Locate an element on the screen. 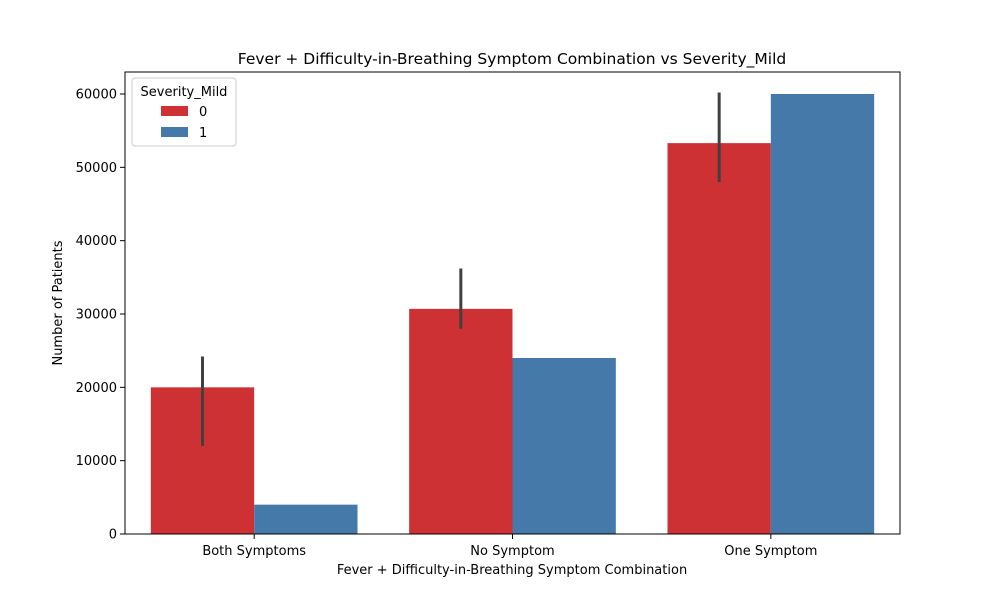  x-tick-label: One Symptom is located at coordinates (770, 551).